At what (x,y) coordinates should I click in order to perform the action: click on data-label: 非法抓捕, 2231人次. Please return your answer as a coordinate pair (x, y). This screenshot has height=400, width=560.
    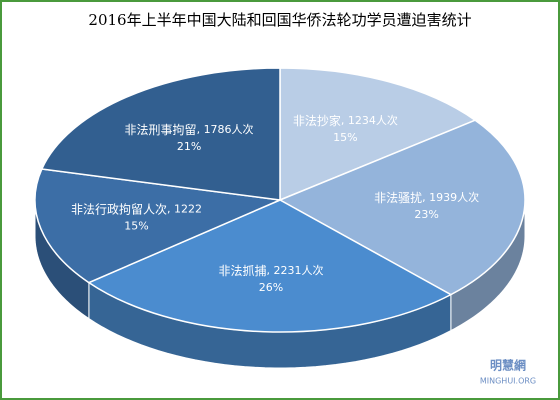
    Looking at the image, I should click on (270, 270).